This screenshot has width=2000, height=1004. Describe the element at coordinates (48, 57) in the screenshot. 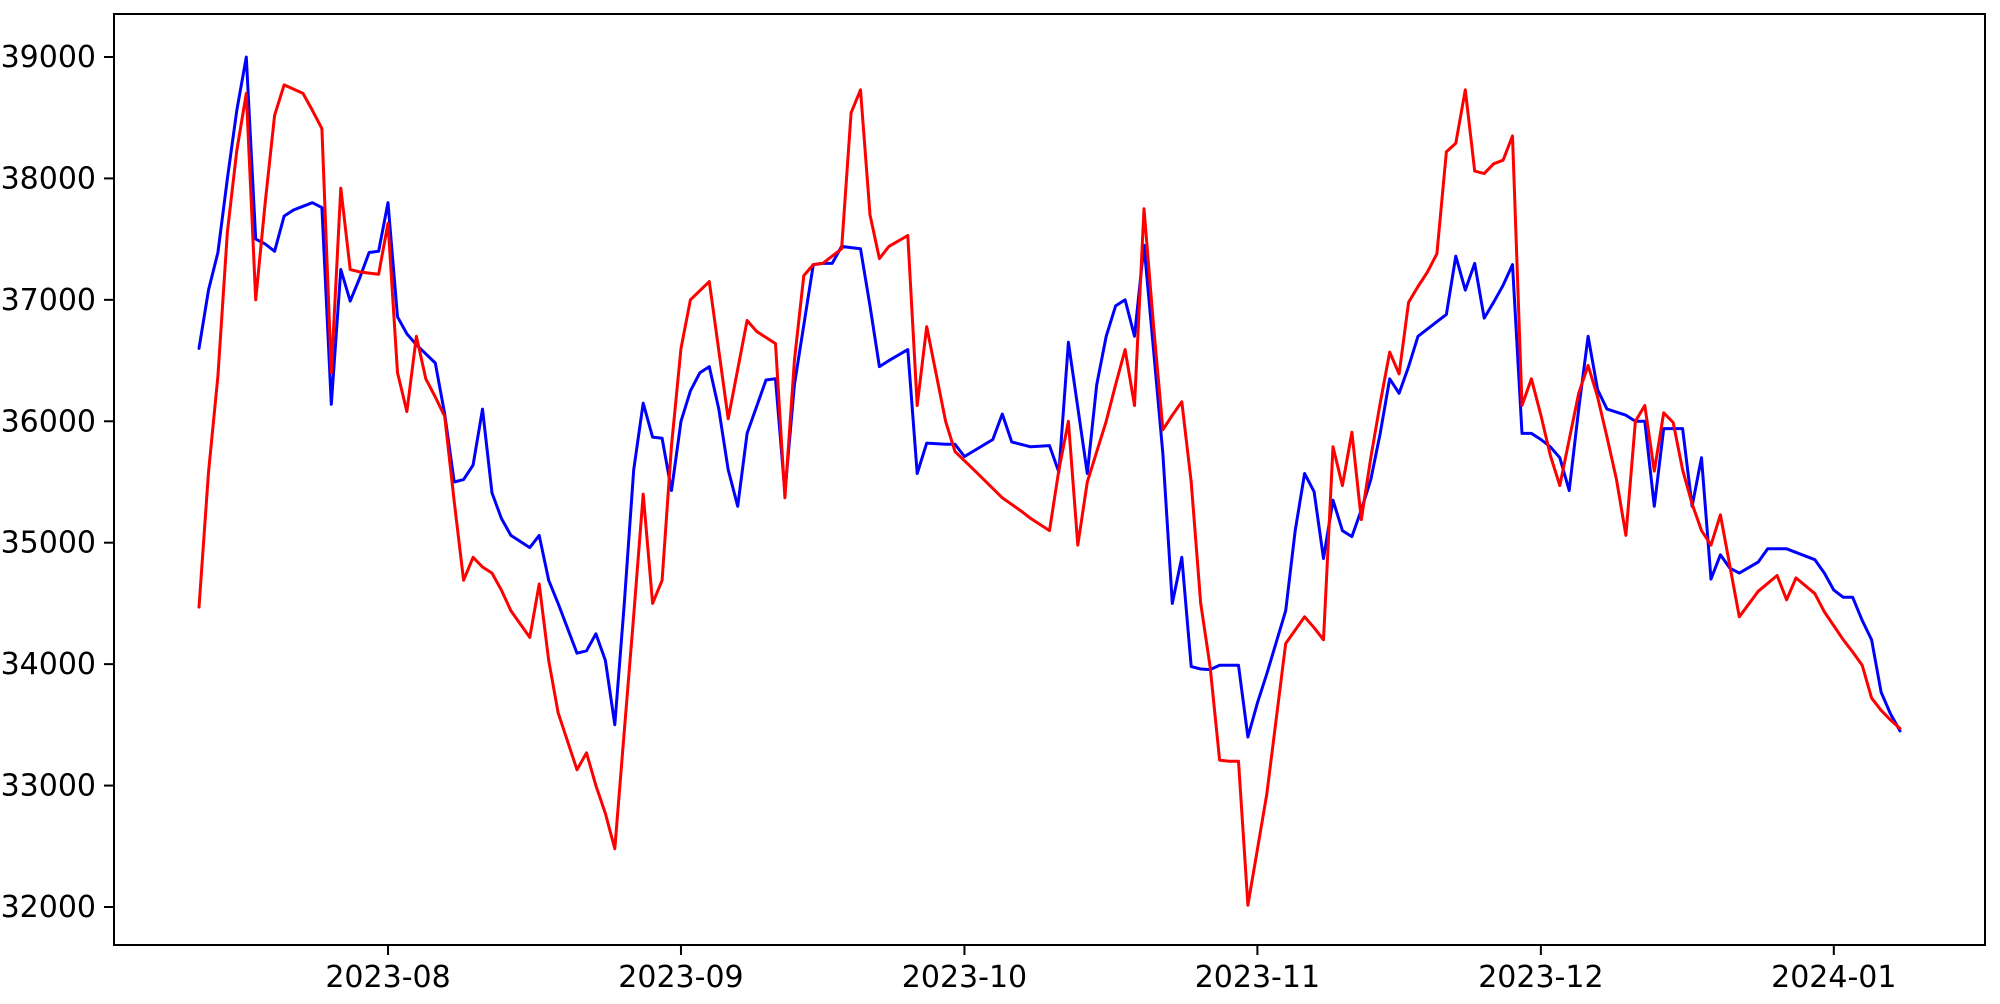

I see `y-tick-label: 39000` at that location.